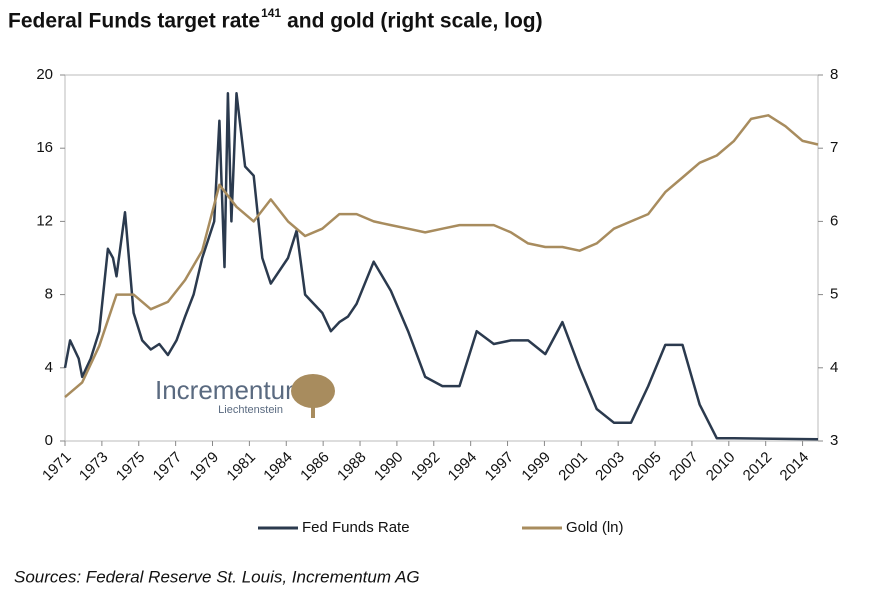  I want to click on x-tick-label: 1973, so click(94, 467).